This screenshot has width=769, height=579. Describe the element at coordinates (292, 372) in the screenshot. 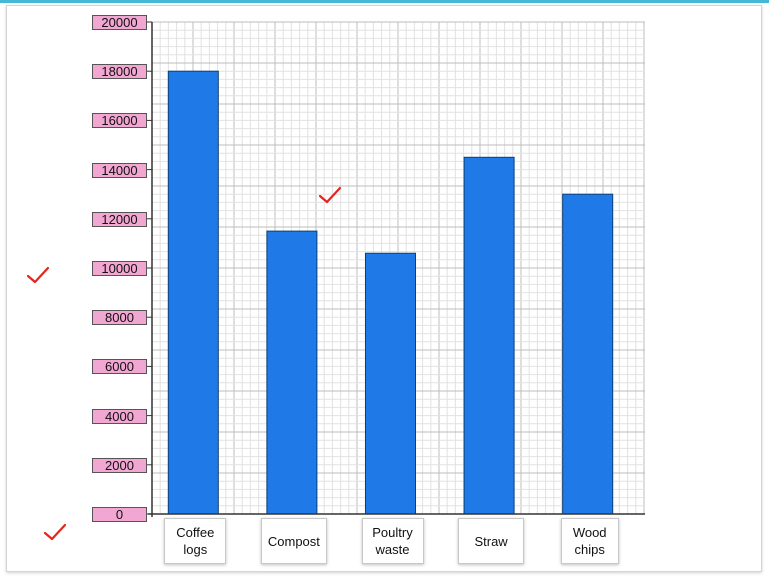

I see `bar-compost` at that location.